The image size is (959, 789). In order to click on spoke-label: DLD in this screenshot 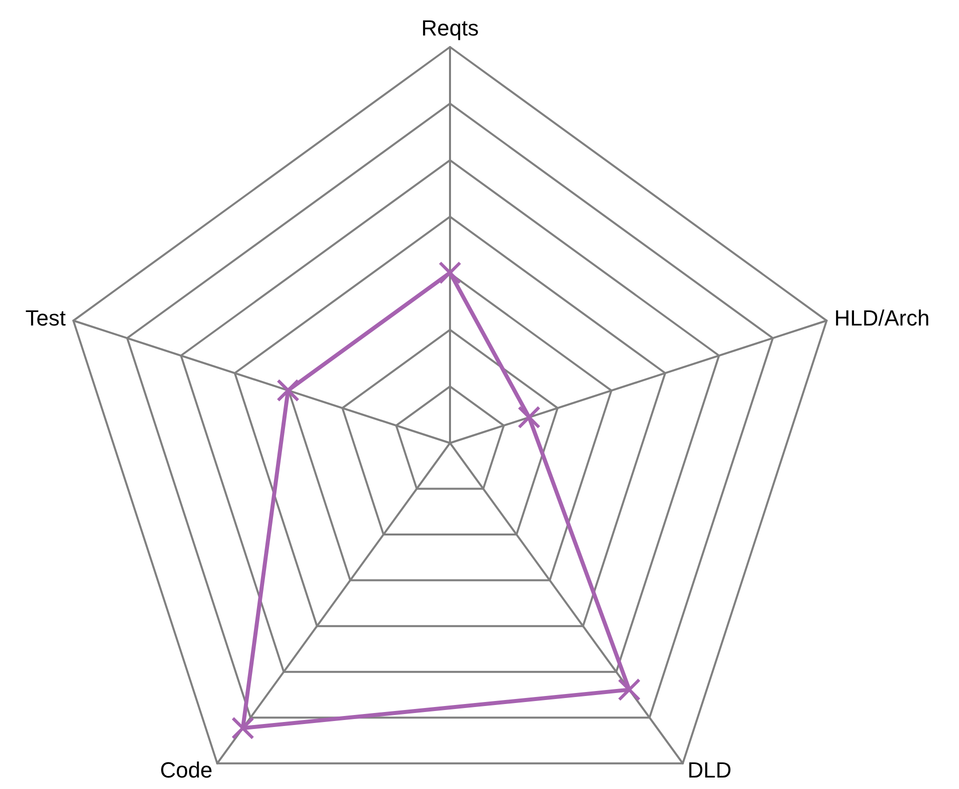, I will do `click(709, 769)`.